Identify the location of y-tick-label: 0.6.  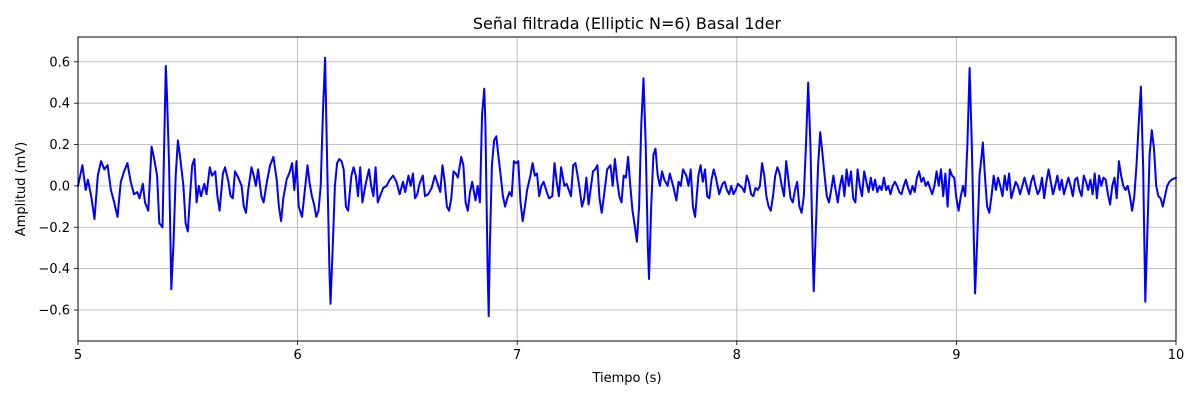
(59, 62).